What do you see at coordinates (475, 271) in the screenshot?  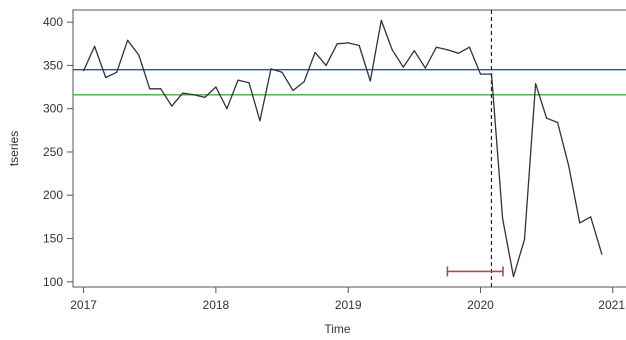 I see `interval-marker` at bounding box center [475, 271].